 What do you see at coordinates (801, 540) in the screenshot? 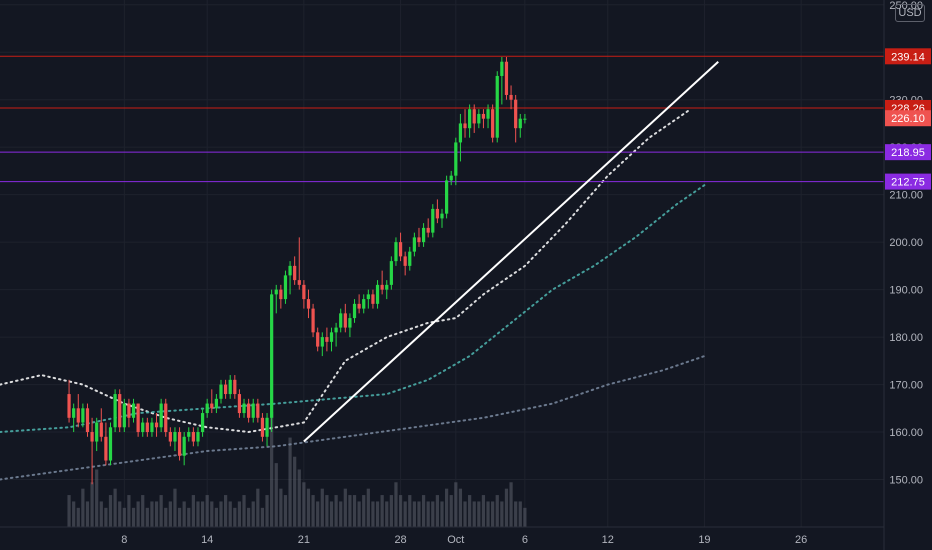
I see `time-tick-label: 26` at bounding box center [801, 540].